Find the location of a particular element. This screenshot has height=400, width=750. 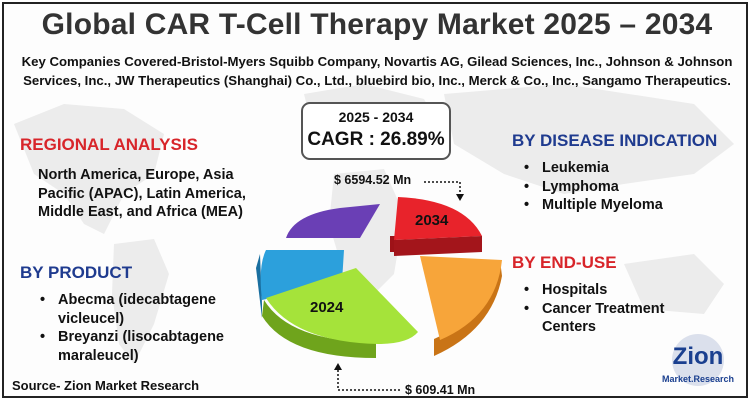

zion-logo-icon: Zion Market.Research is located at coordinates (698, 360).